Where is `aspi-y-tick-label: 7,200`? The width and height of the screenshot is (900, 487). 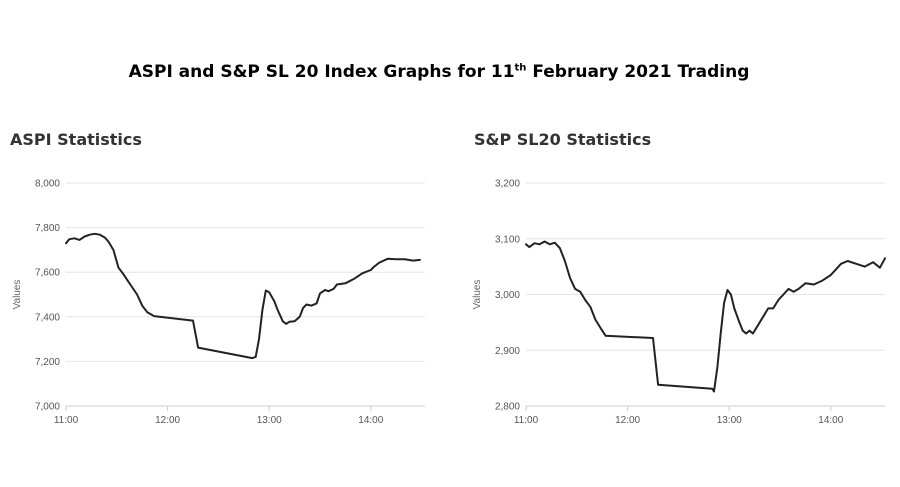 aspi-y-tick-label: 7,200 is located at coordinates (47, 362).